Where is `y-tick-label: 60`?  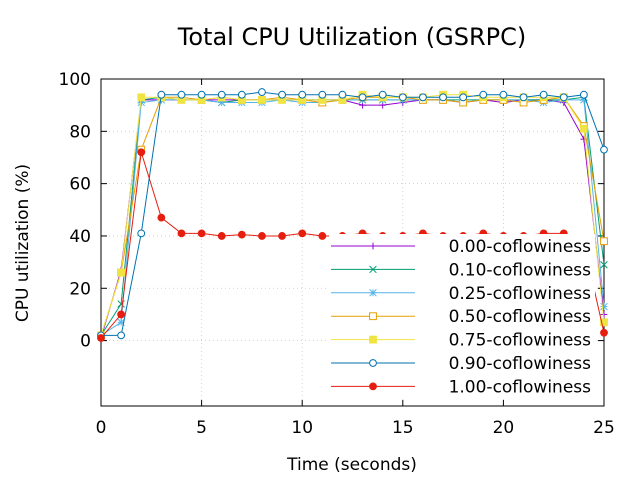 y-tick-label: 60 is located at coordinates (80, 185).